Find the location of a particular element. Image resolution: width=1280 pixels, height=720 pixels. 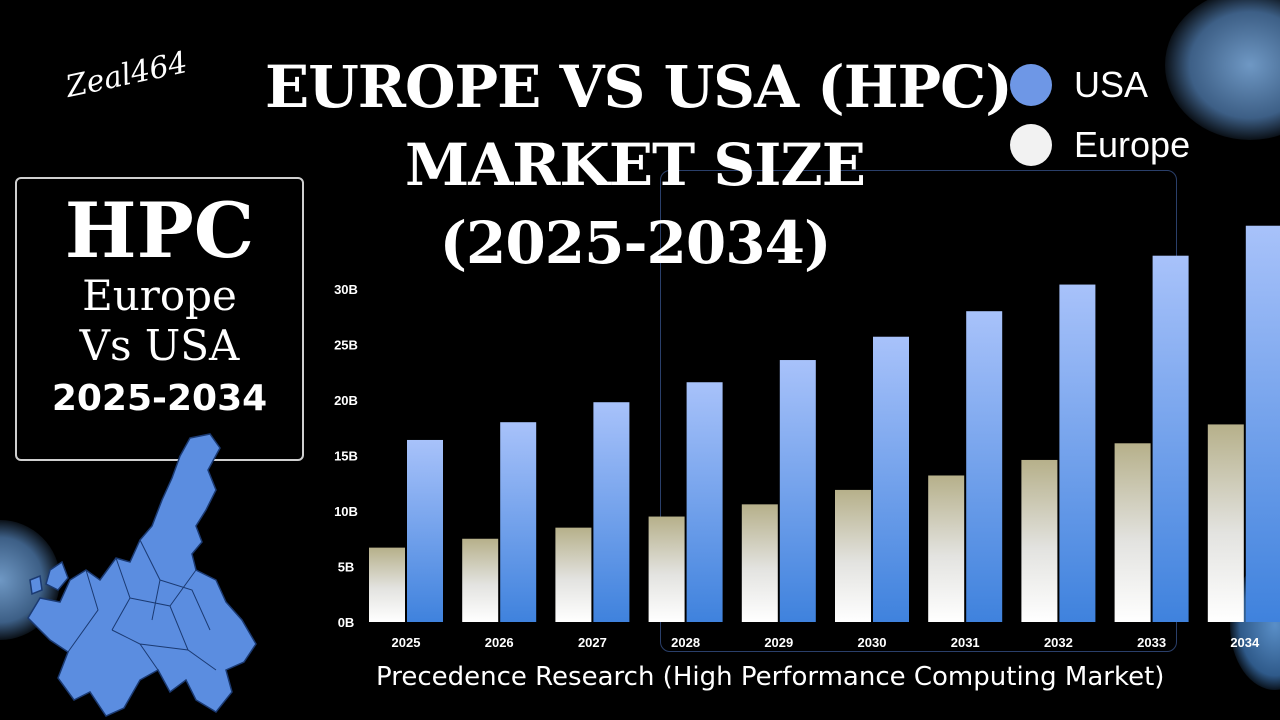

bar-europe-2025 is located at coordinates (387, 584).